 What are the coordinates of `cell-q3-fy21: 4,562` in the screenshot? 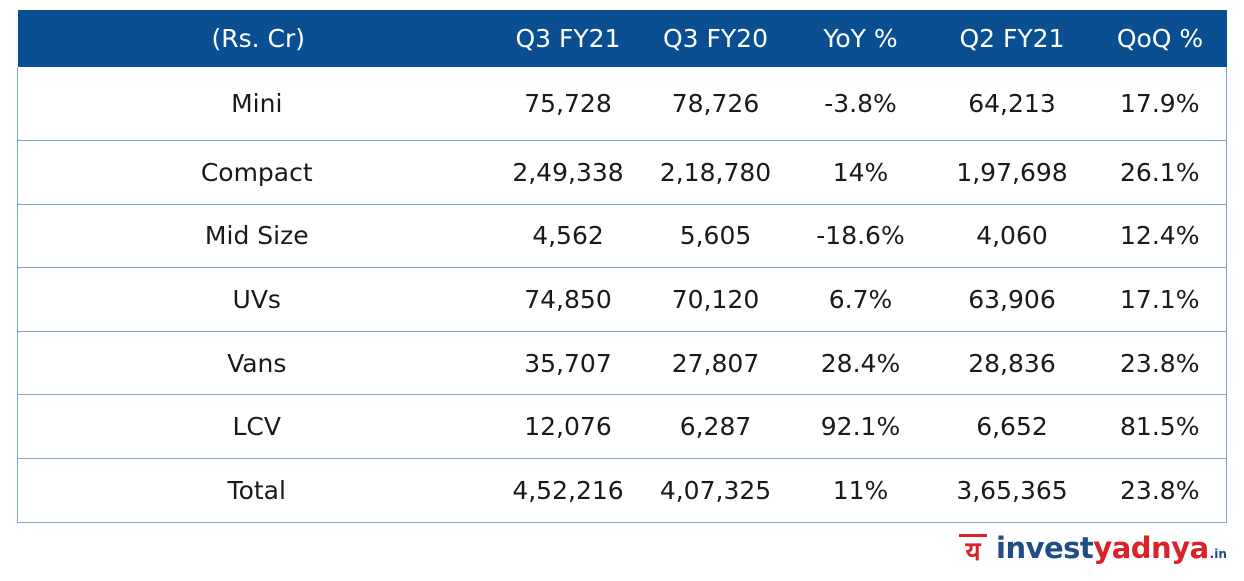 It's located at (568, 236).